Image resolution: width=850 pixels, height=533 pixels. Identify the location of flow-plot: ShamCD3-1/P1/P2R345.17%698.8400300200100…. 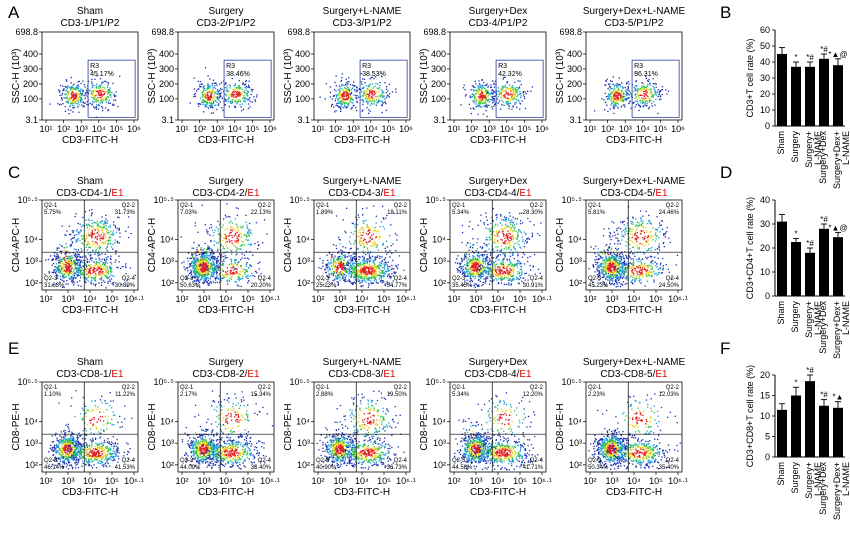
(76, 76).